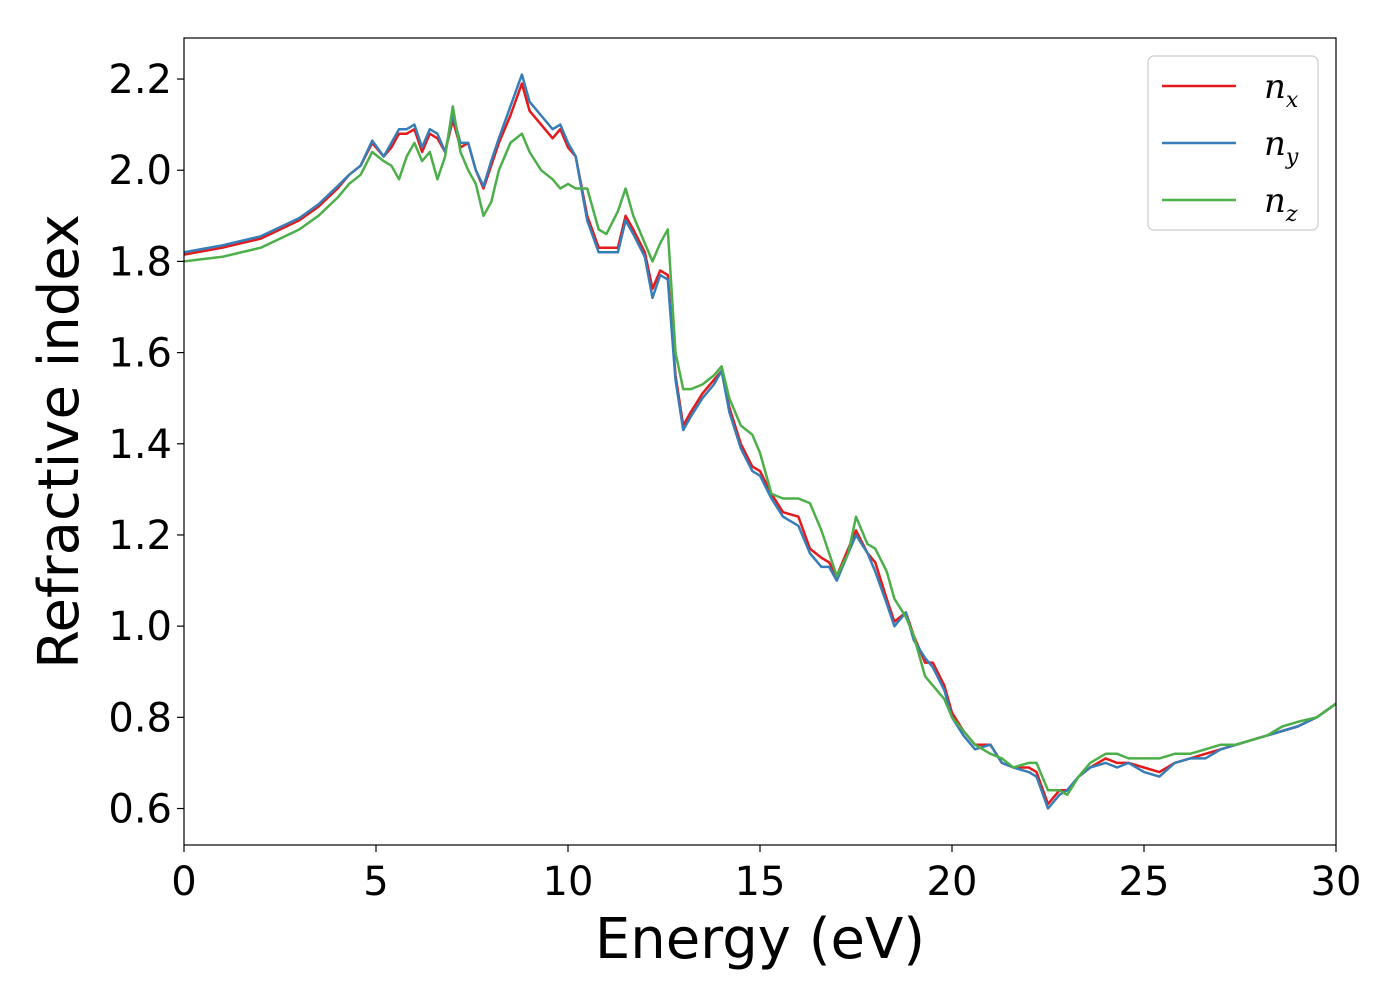 The width and height of the screenshot is (1400, 1000). I want to click on x-tick-label: 30, so click(1336, 882).